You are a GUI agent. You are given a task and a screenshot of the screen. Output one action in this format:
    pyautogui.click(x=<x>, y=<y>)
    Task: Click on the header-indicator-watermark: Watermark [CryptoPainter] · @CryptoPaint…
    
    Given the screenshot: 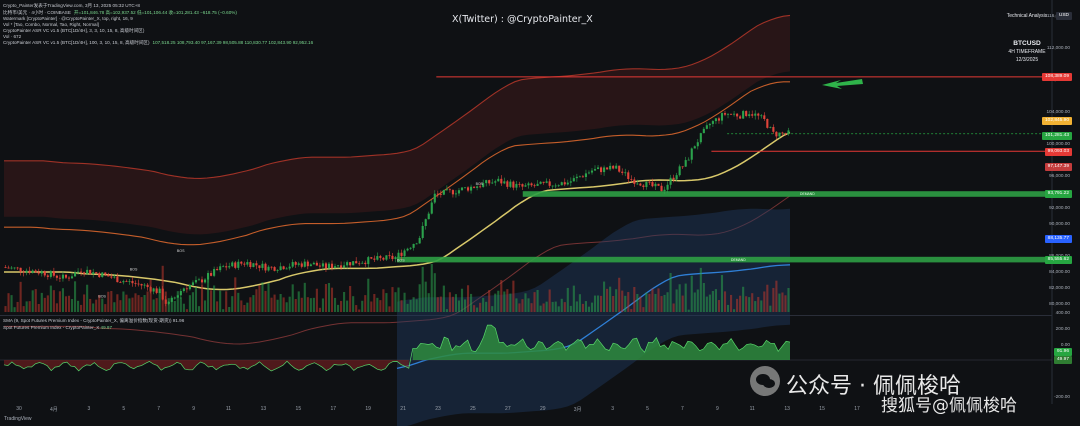 What is the action you would take?
    pyautogui.click(x=68, y=18)
    